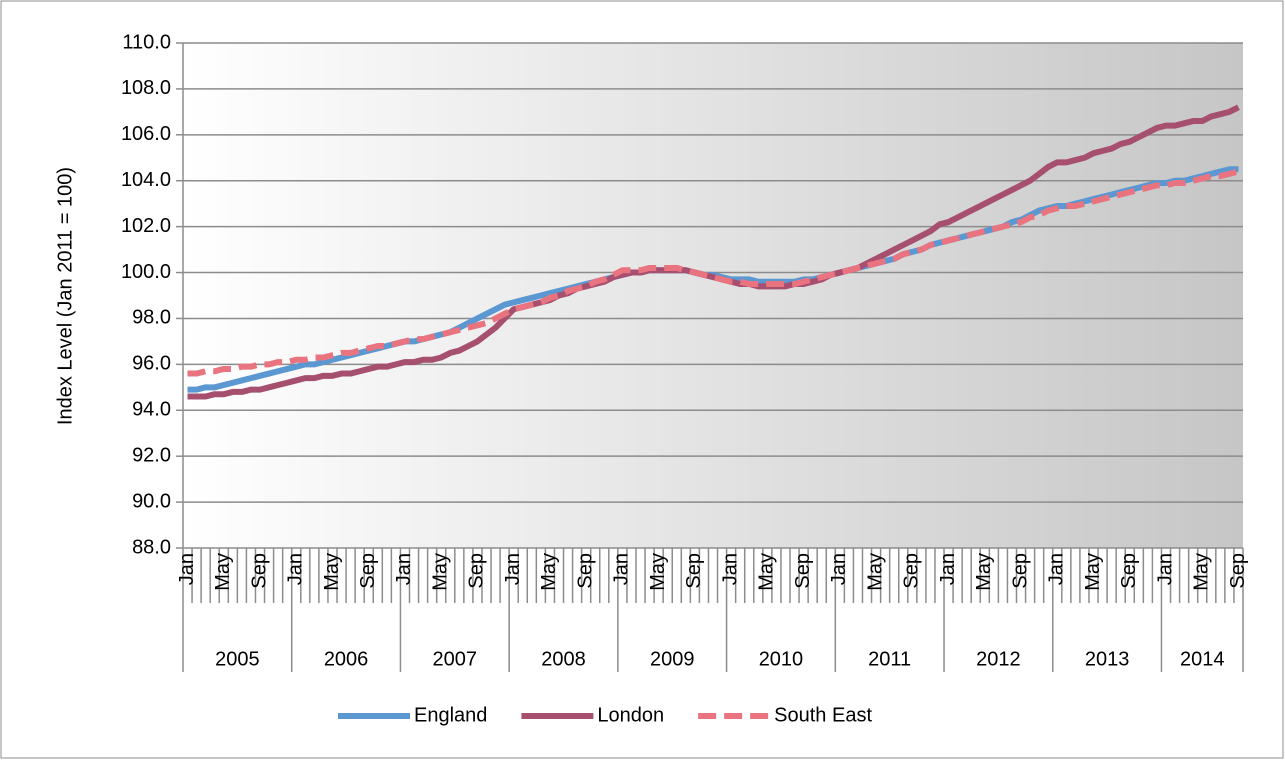 Image resolution: width=1285 pixels, height=760 pixels. Describe the element at coordinates (146, 88) in the screenshot. I see `y-tick-label: 108.0` at that location.